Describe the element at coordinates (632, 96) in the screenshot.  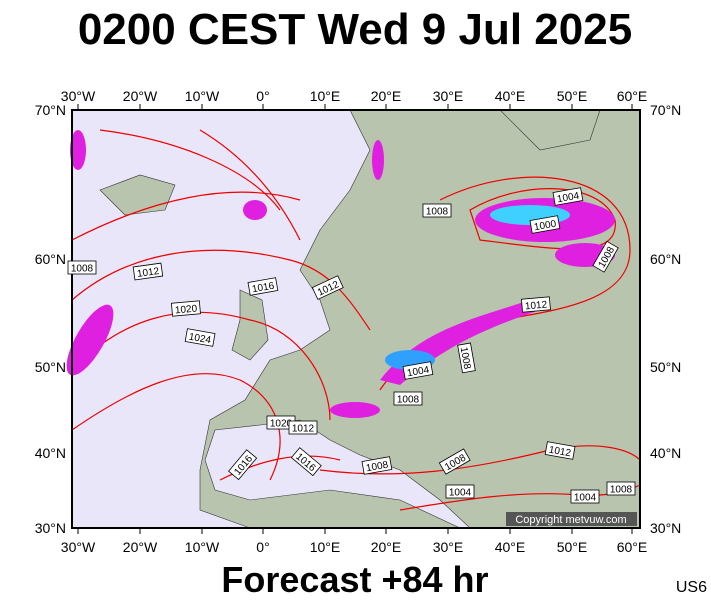
I see `lon-label-top: 60°E` at that location.